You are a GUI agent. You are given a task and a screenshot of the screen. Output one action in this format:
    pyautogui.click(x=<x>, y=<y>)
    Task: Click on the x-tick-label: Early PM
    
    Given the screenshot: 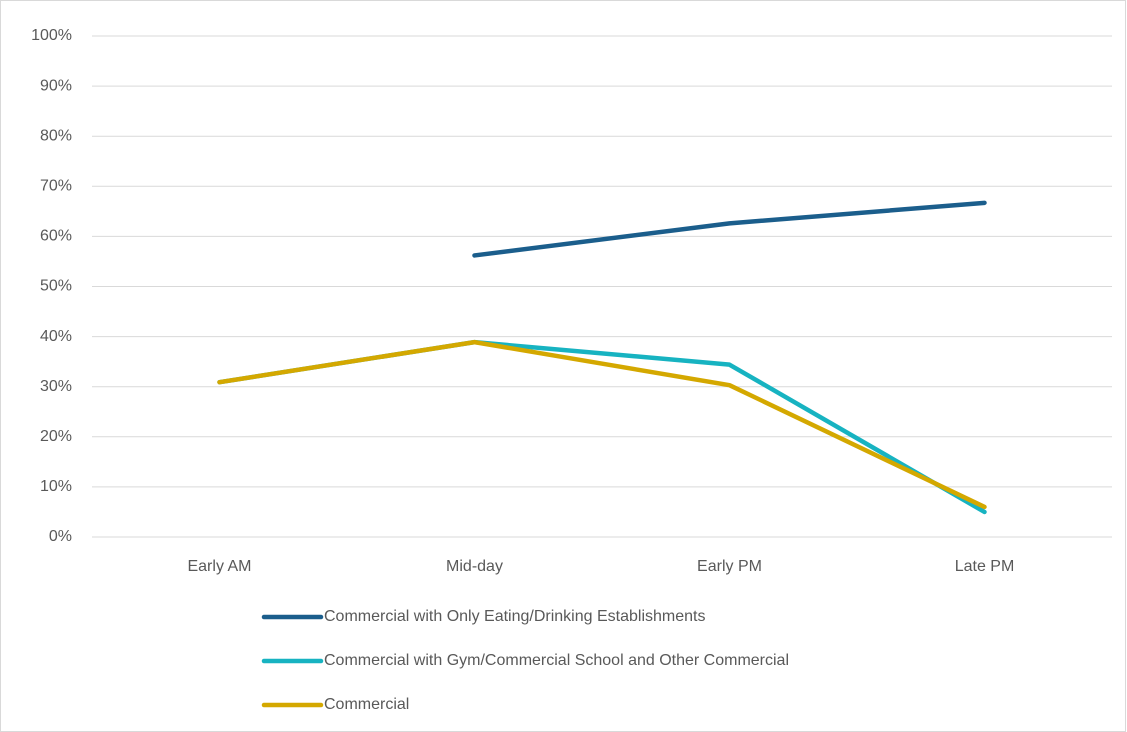 What is the action you would take?
    pyautogui.click(x=729, y=566)
    